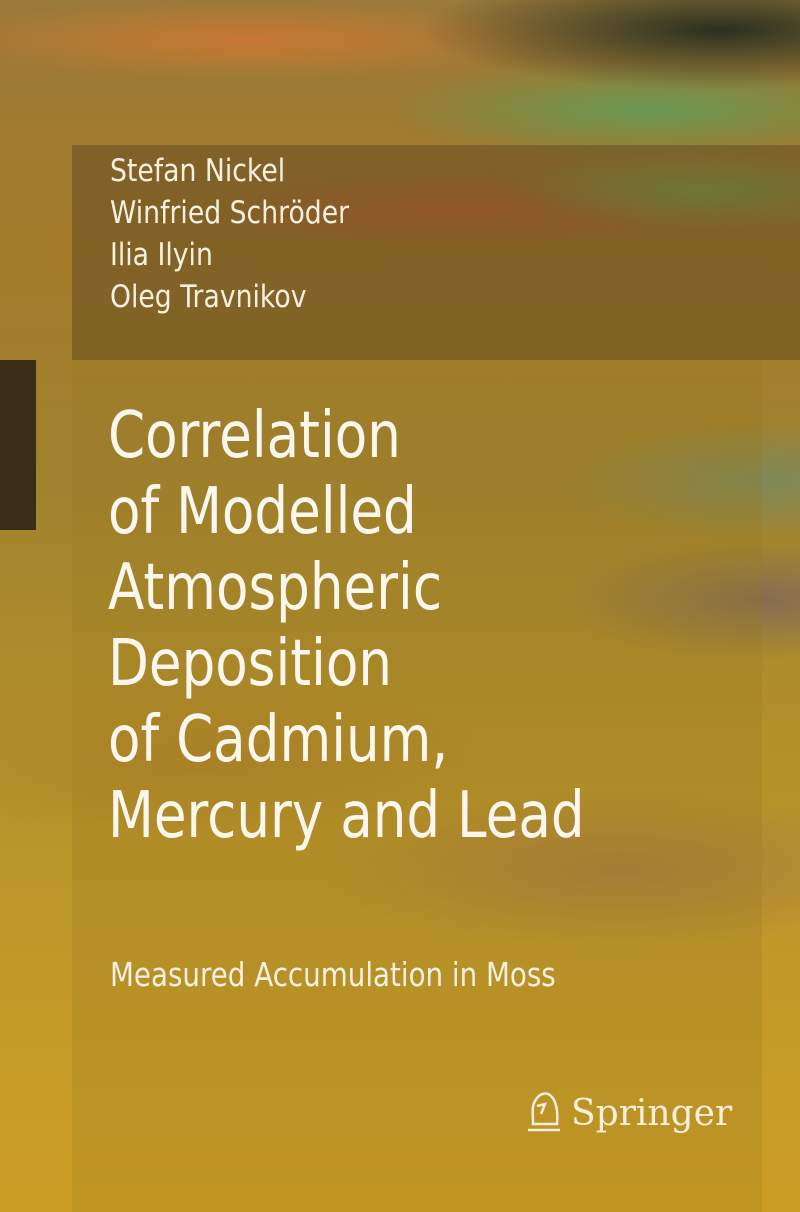 This screenshot has height=1212, width=800. I want to click on author-name: Stefan Nickel, so click(198, 171).